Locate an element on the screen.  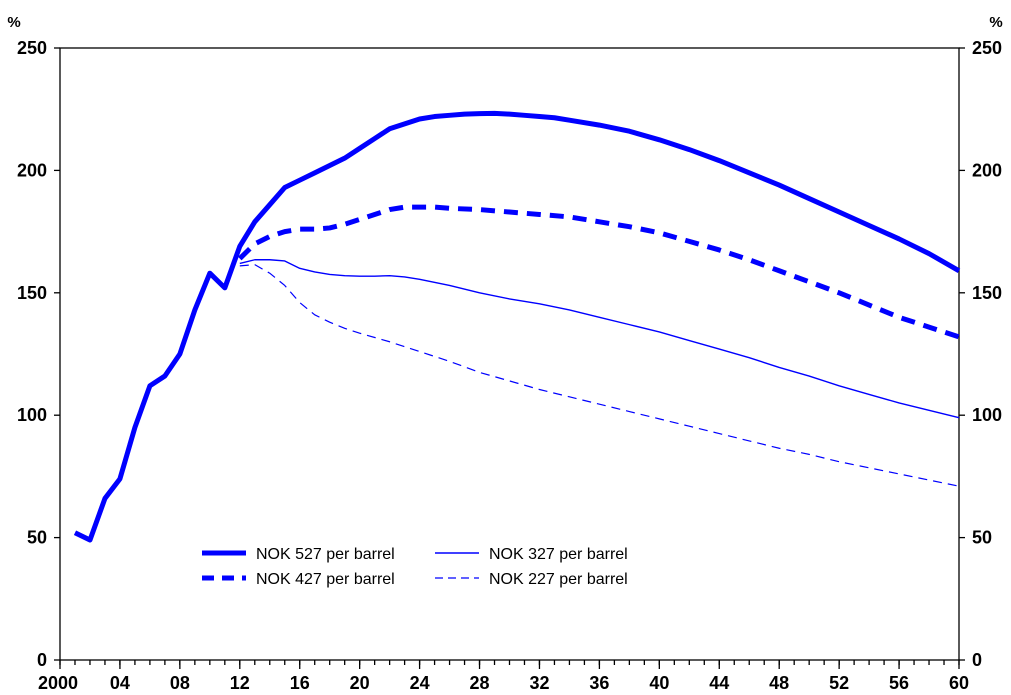
right-y-tick-label: 150 is located at coordinates (987, 293).